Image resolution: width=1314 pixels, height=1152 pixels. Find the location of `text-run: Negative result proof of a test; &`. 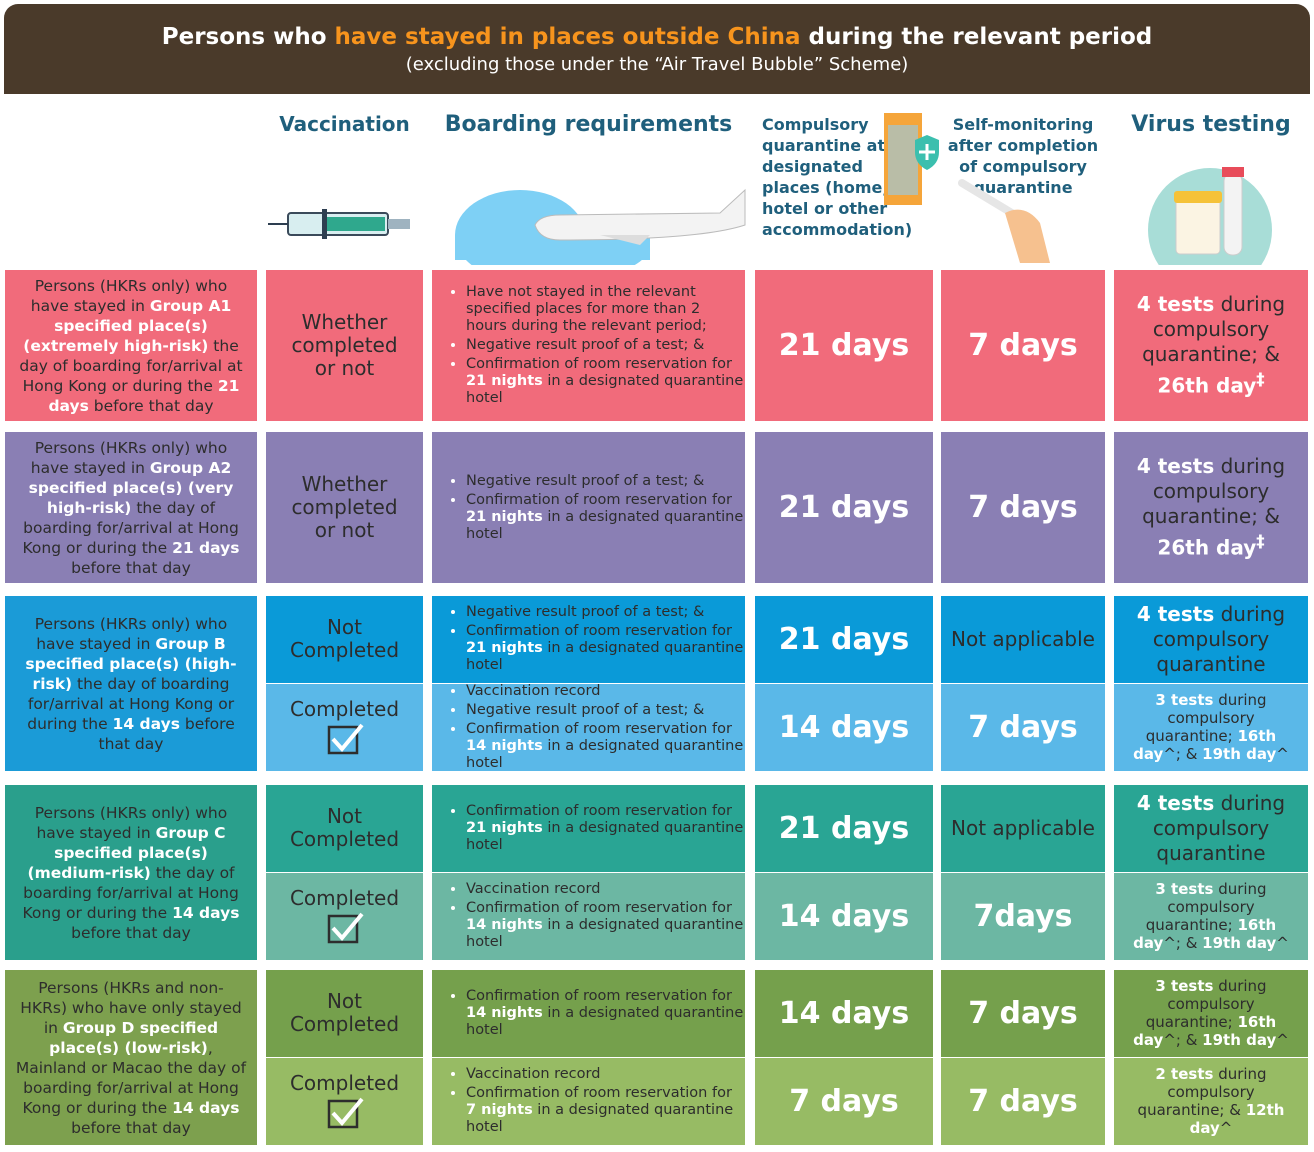

text-run: Negative result proof of a test; & is located at coordinates (585, 480).